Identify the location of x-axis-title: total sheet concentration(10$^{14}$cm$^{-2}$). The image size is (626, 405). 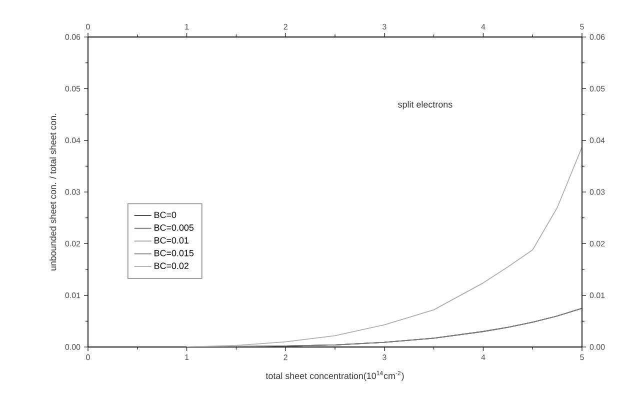
(335, 375).